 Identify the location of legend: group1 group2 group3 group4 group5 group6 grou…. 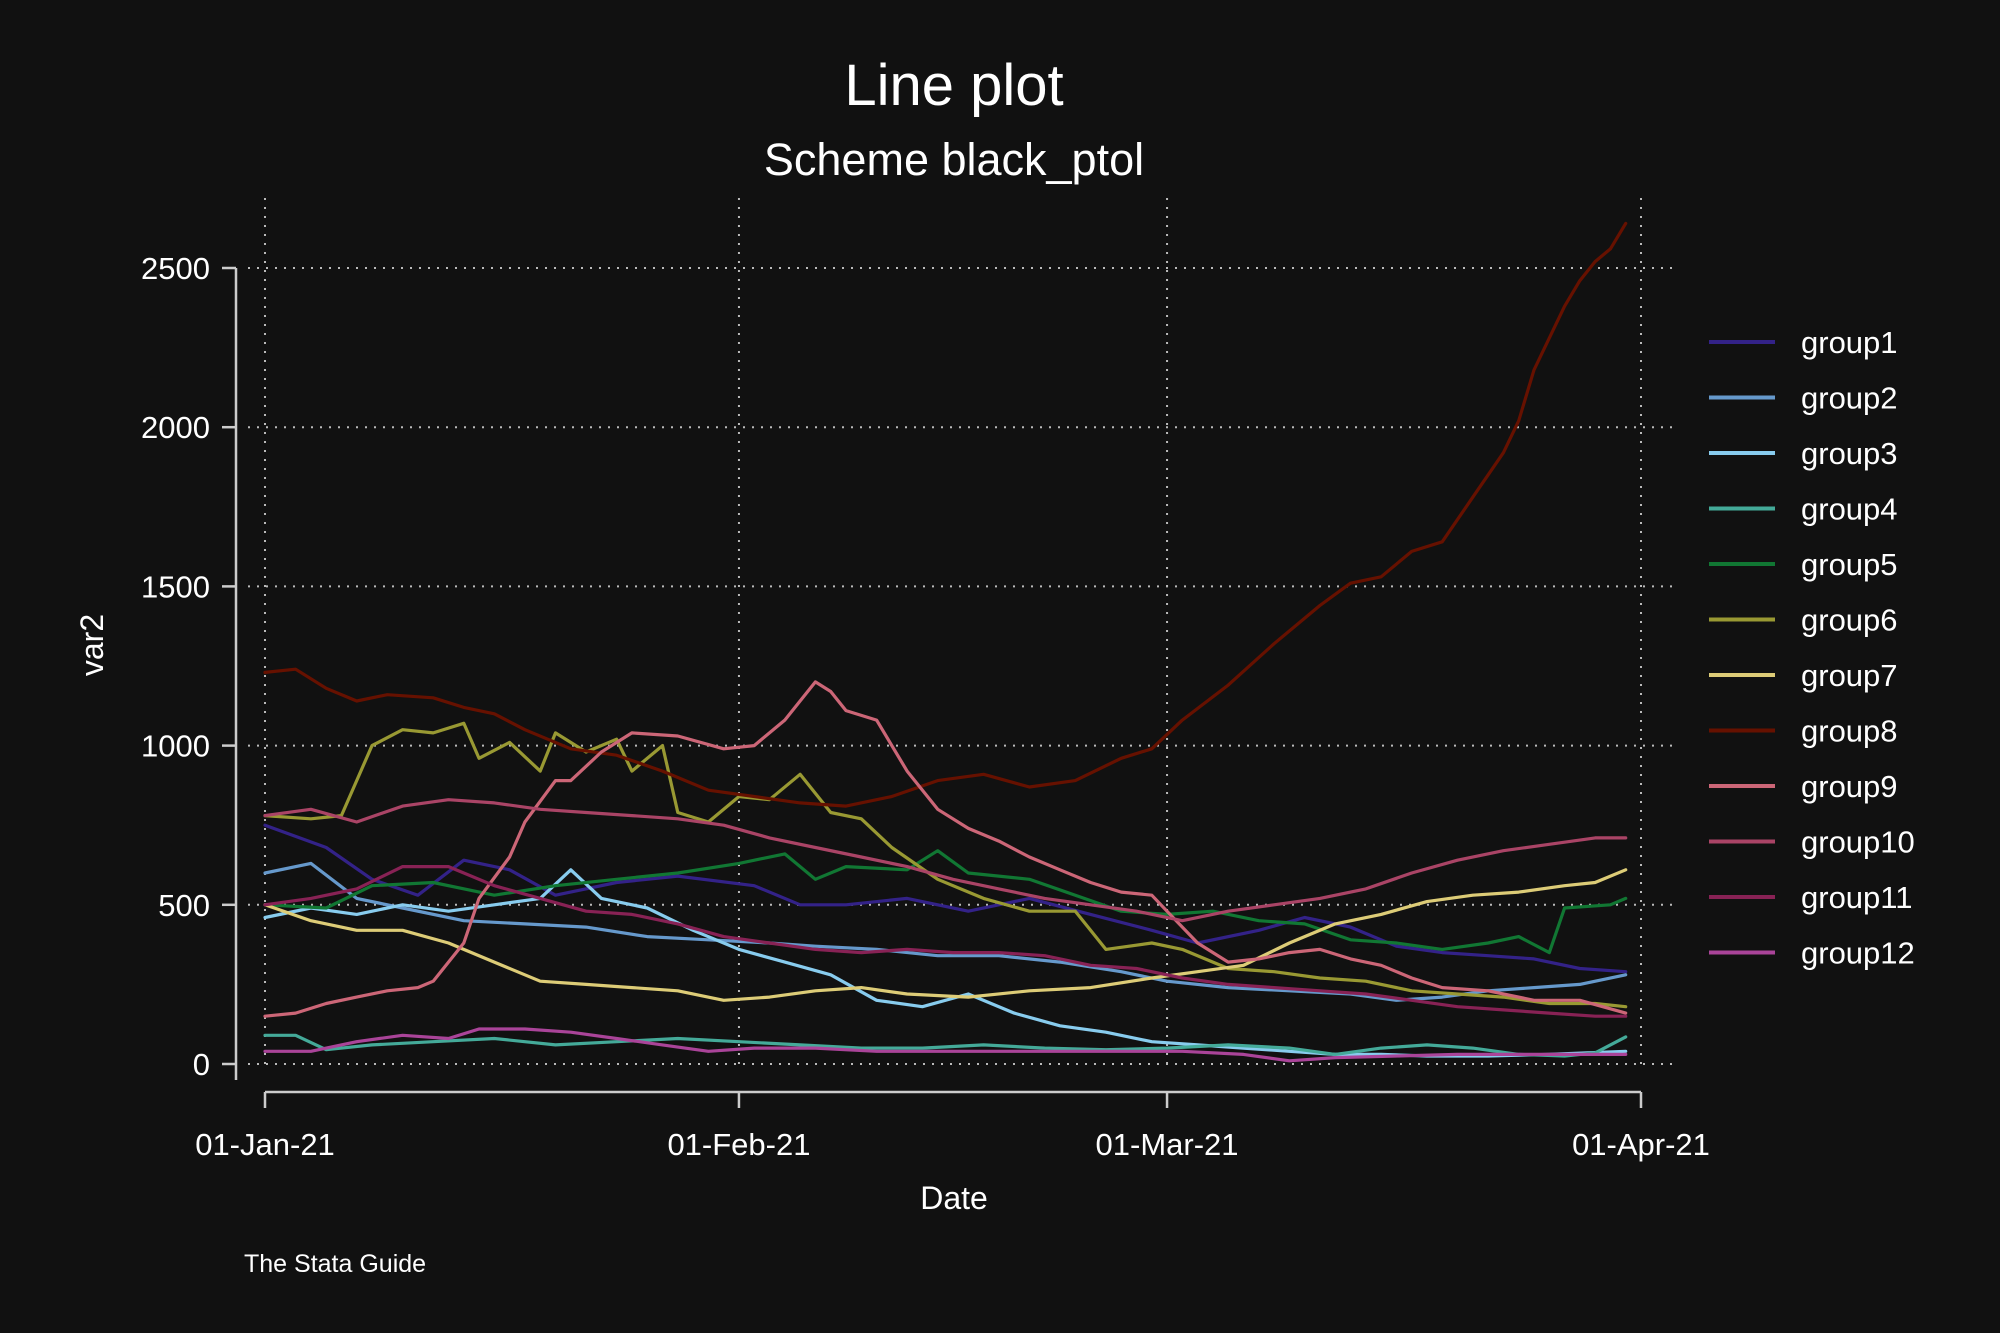
(1812, 648).